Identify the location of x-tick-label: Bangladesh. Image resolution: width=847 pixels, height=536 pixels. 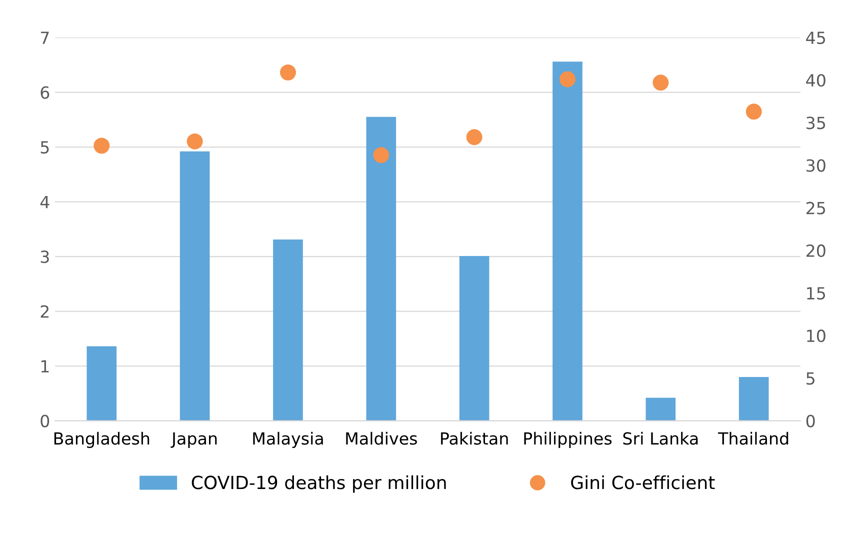
(102, 440).